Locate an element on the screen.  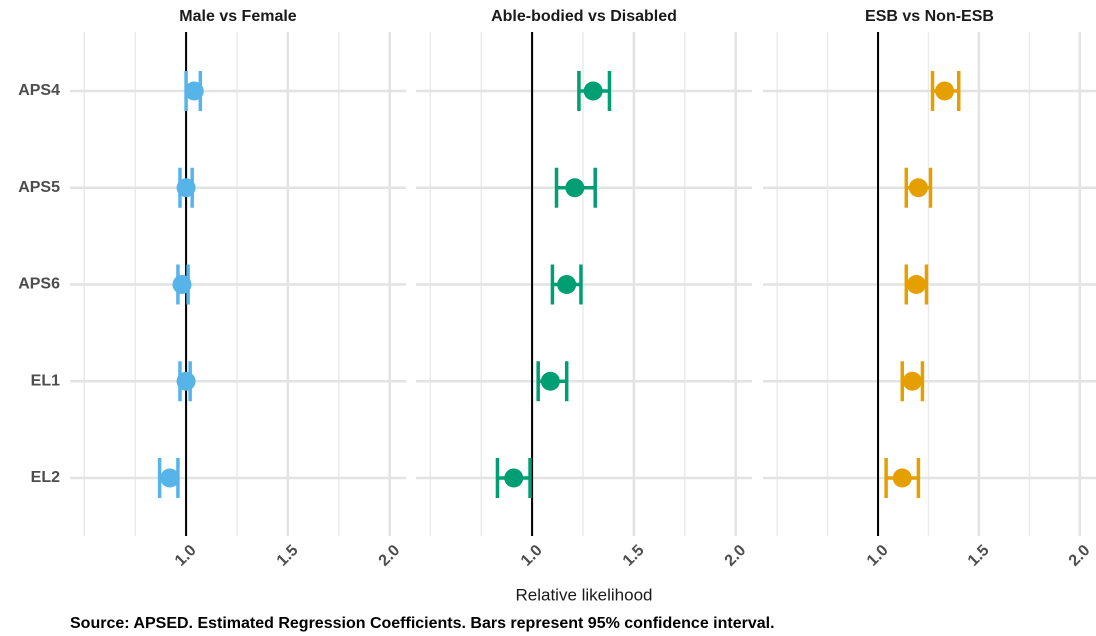
y-tick-label: APS6 is located at coordinates (39, 284).